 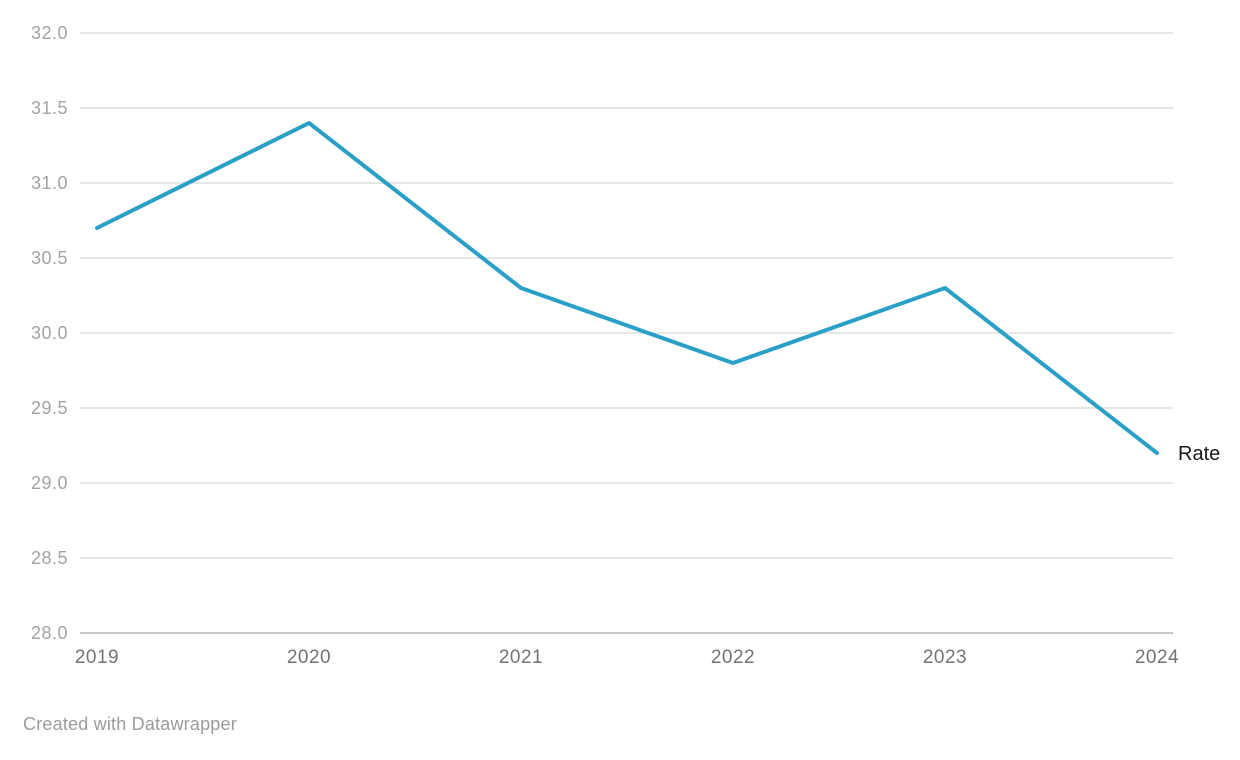 I want to click on y-axis-tick-label: 31.0, so click(x=49, y=183).